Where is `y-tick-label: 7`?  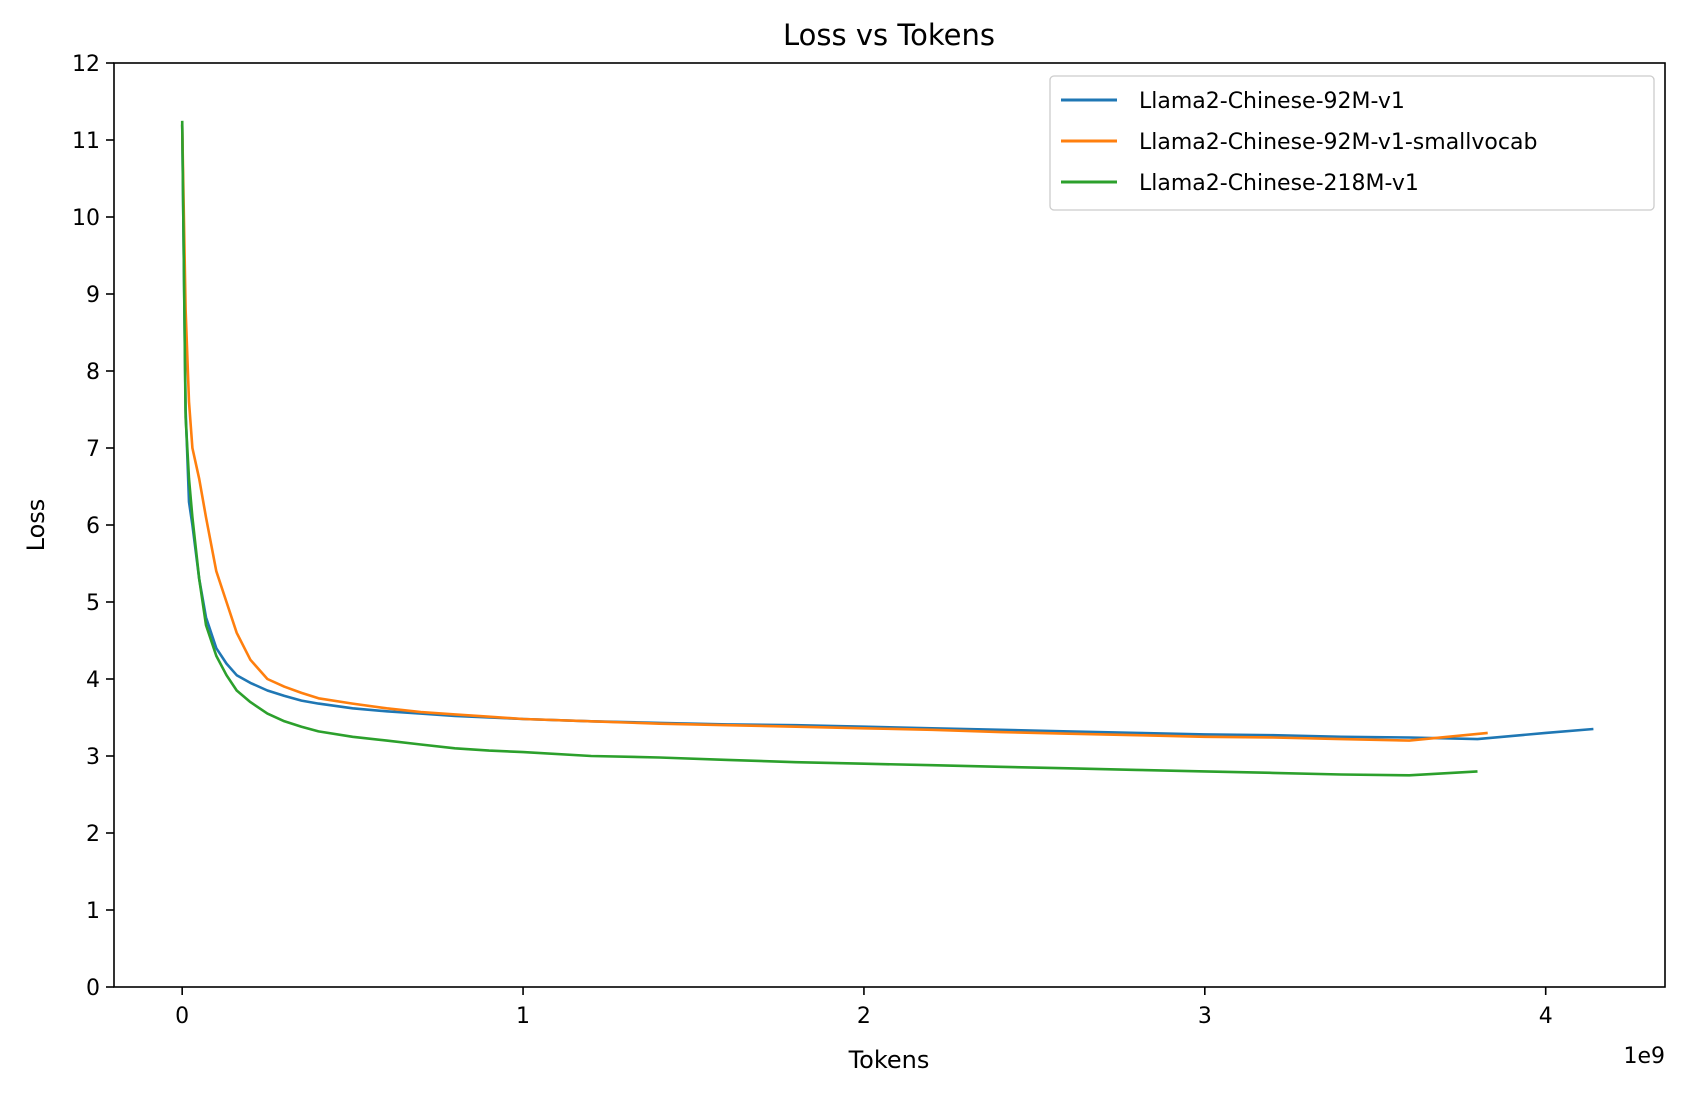 y-tick-label: 7 is located at coordinates (93, 449).